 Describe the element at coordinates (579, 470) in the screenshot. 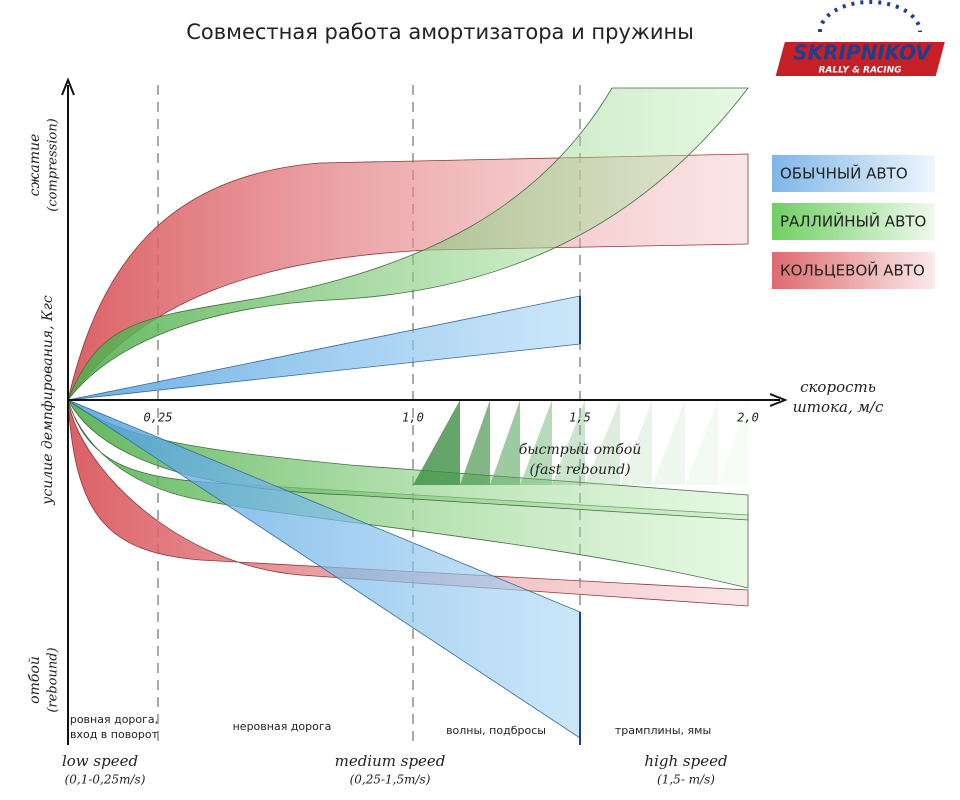

I see `annotation: (fast rebound)` at that location.